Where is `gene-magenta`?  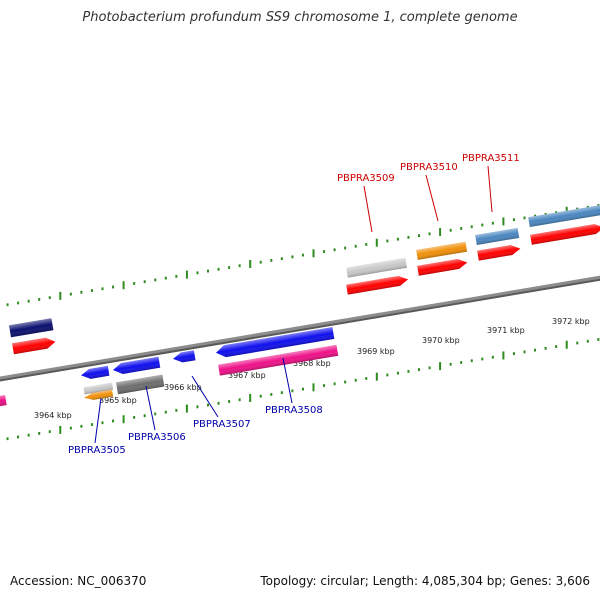 gene-magenta is located at coordinates (278, 360).